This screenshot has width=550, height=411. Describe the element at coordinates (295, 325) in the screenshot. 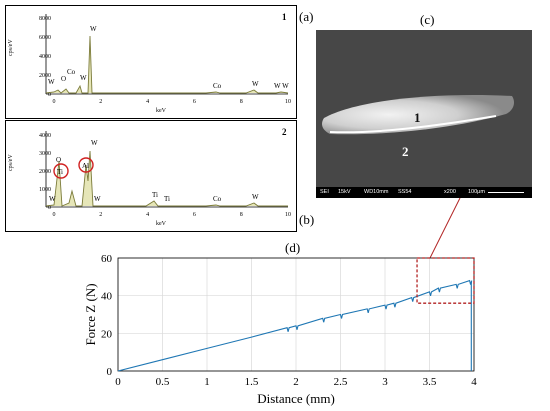

I see `force-curve` at that location.